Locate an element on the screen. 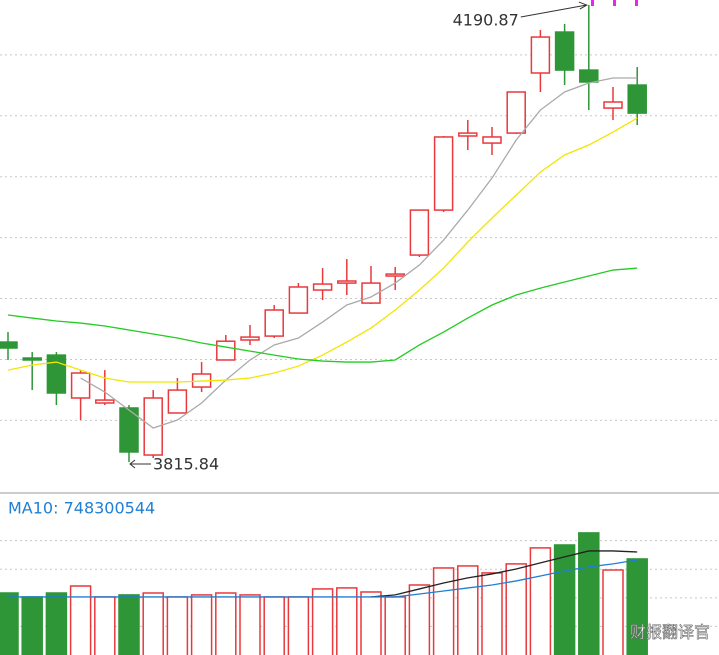 The width and height of the screenshot is (719, 655). ma-line is located at coordinates (322, 315).